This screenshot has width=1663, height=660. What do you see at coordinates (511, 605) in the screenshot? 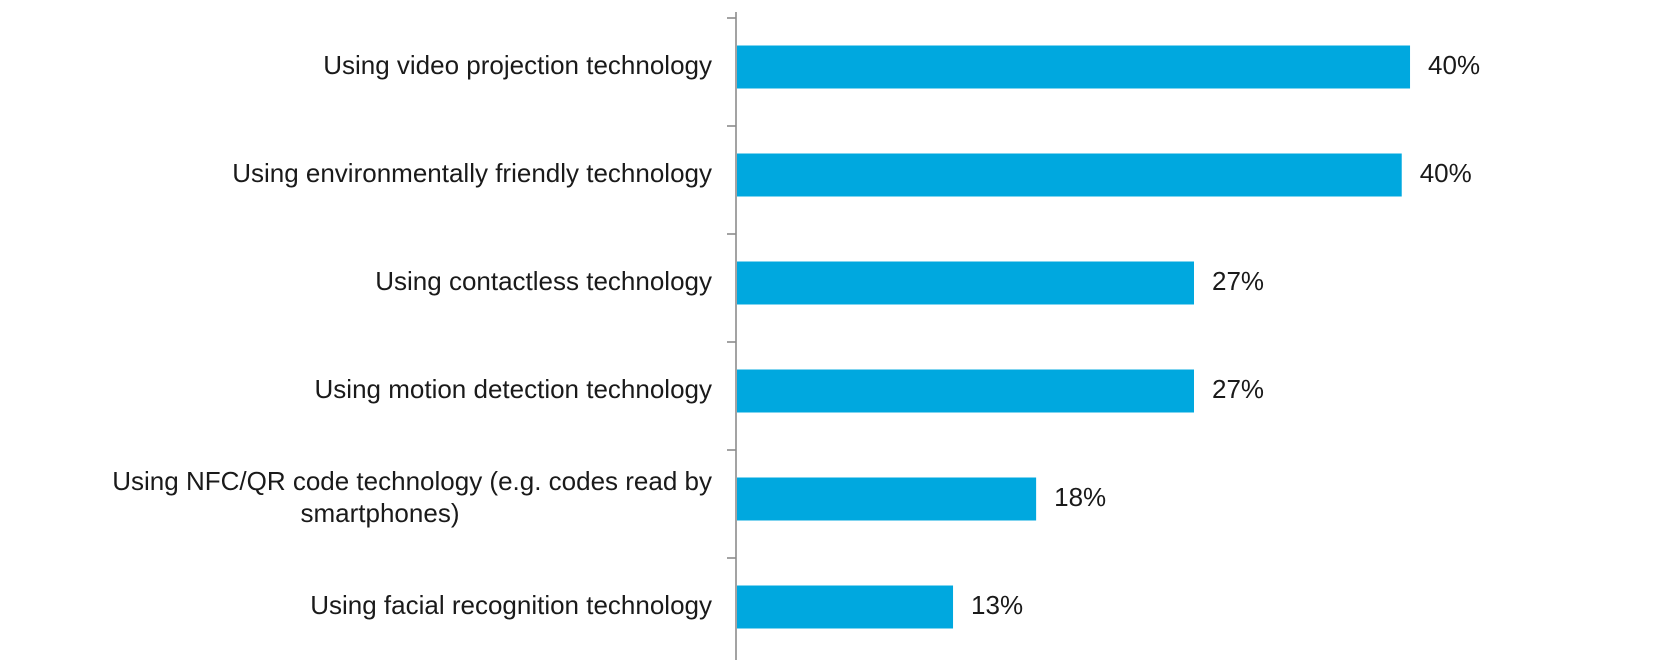
I see `category-label-6: Using facial recognition technology` at bounding box center [511, 605].